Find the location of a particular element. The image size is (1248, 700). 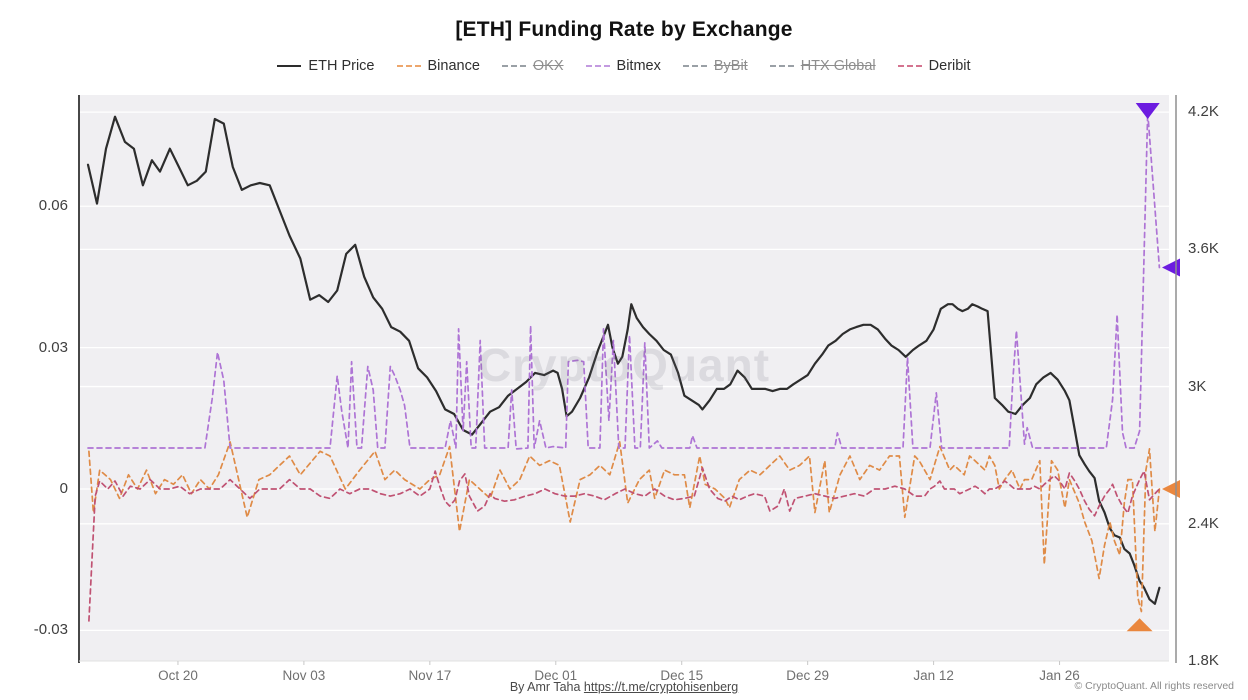

left-axis-tick-0: 0 is located at coordinates (63, 488).